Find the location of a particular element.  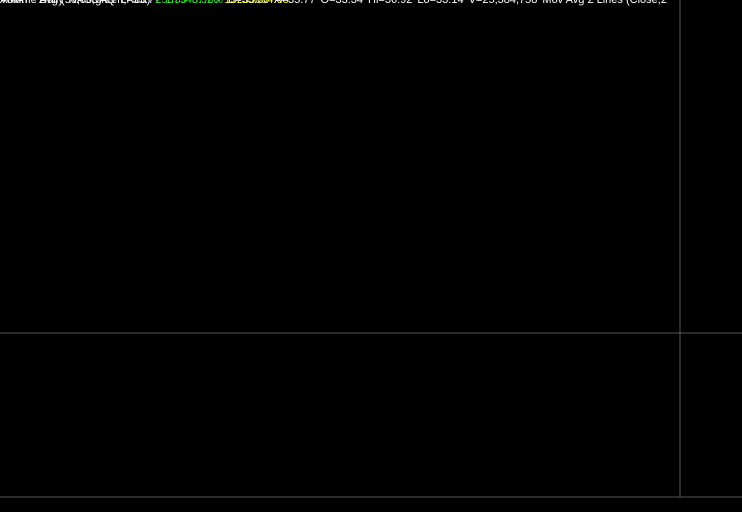

volume-legend-item: 13233084.08 is located at coordinates (256, 3).